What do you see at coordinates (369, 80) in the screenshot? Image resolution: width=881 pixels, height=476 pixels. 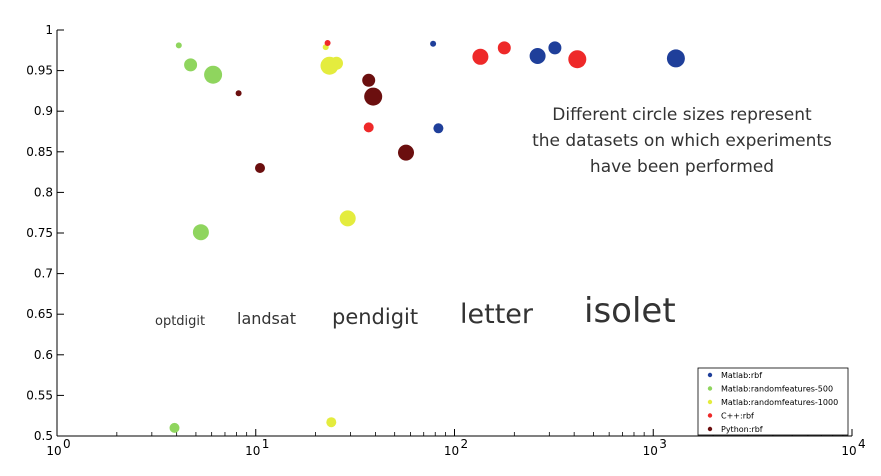 I see `point-series-4-pendigit` at bounding box center [369, 80].